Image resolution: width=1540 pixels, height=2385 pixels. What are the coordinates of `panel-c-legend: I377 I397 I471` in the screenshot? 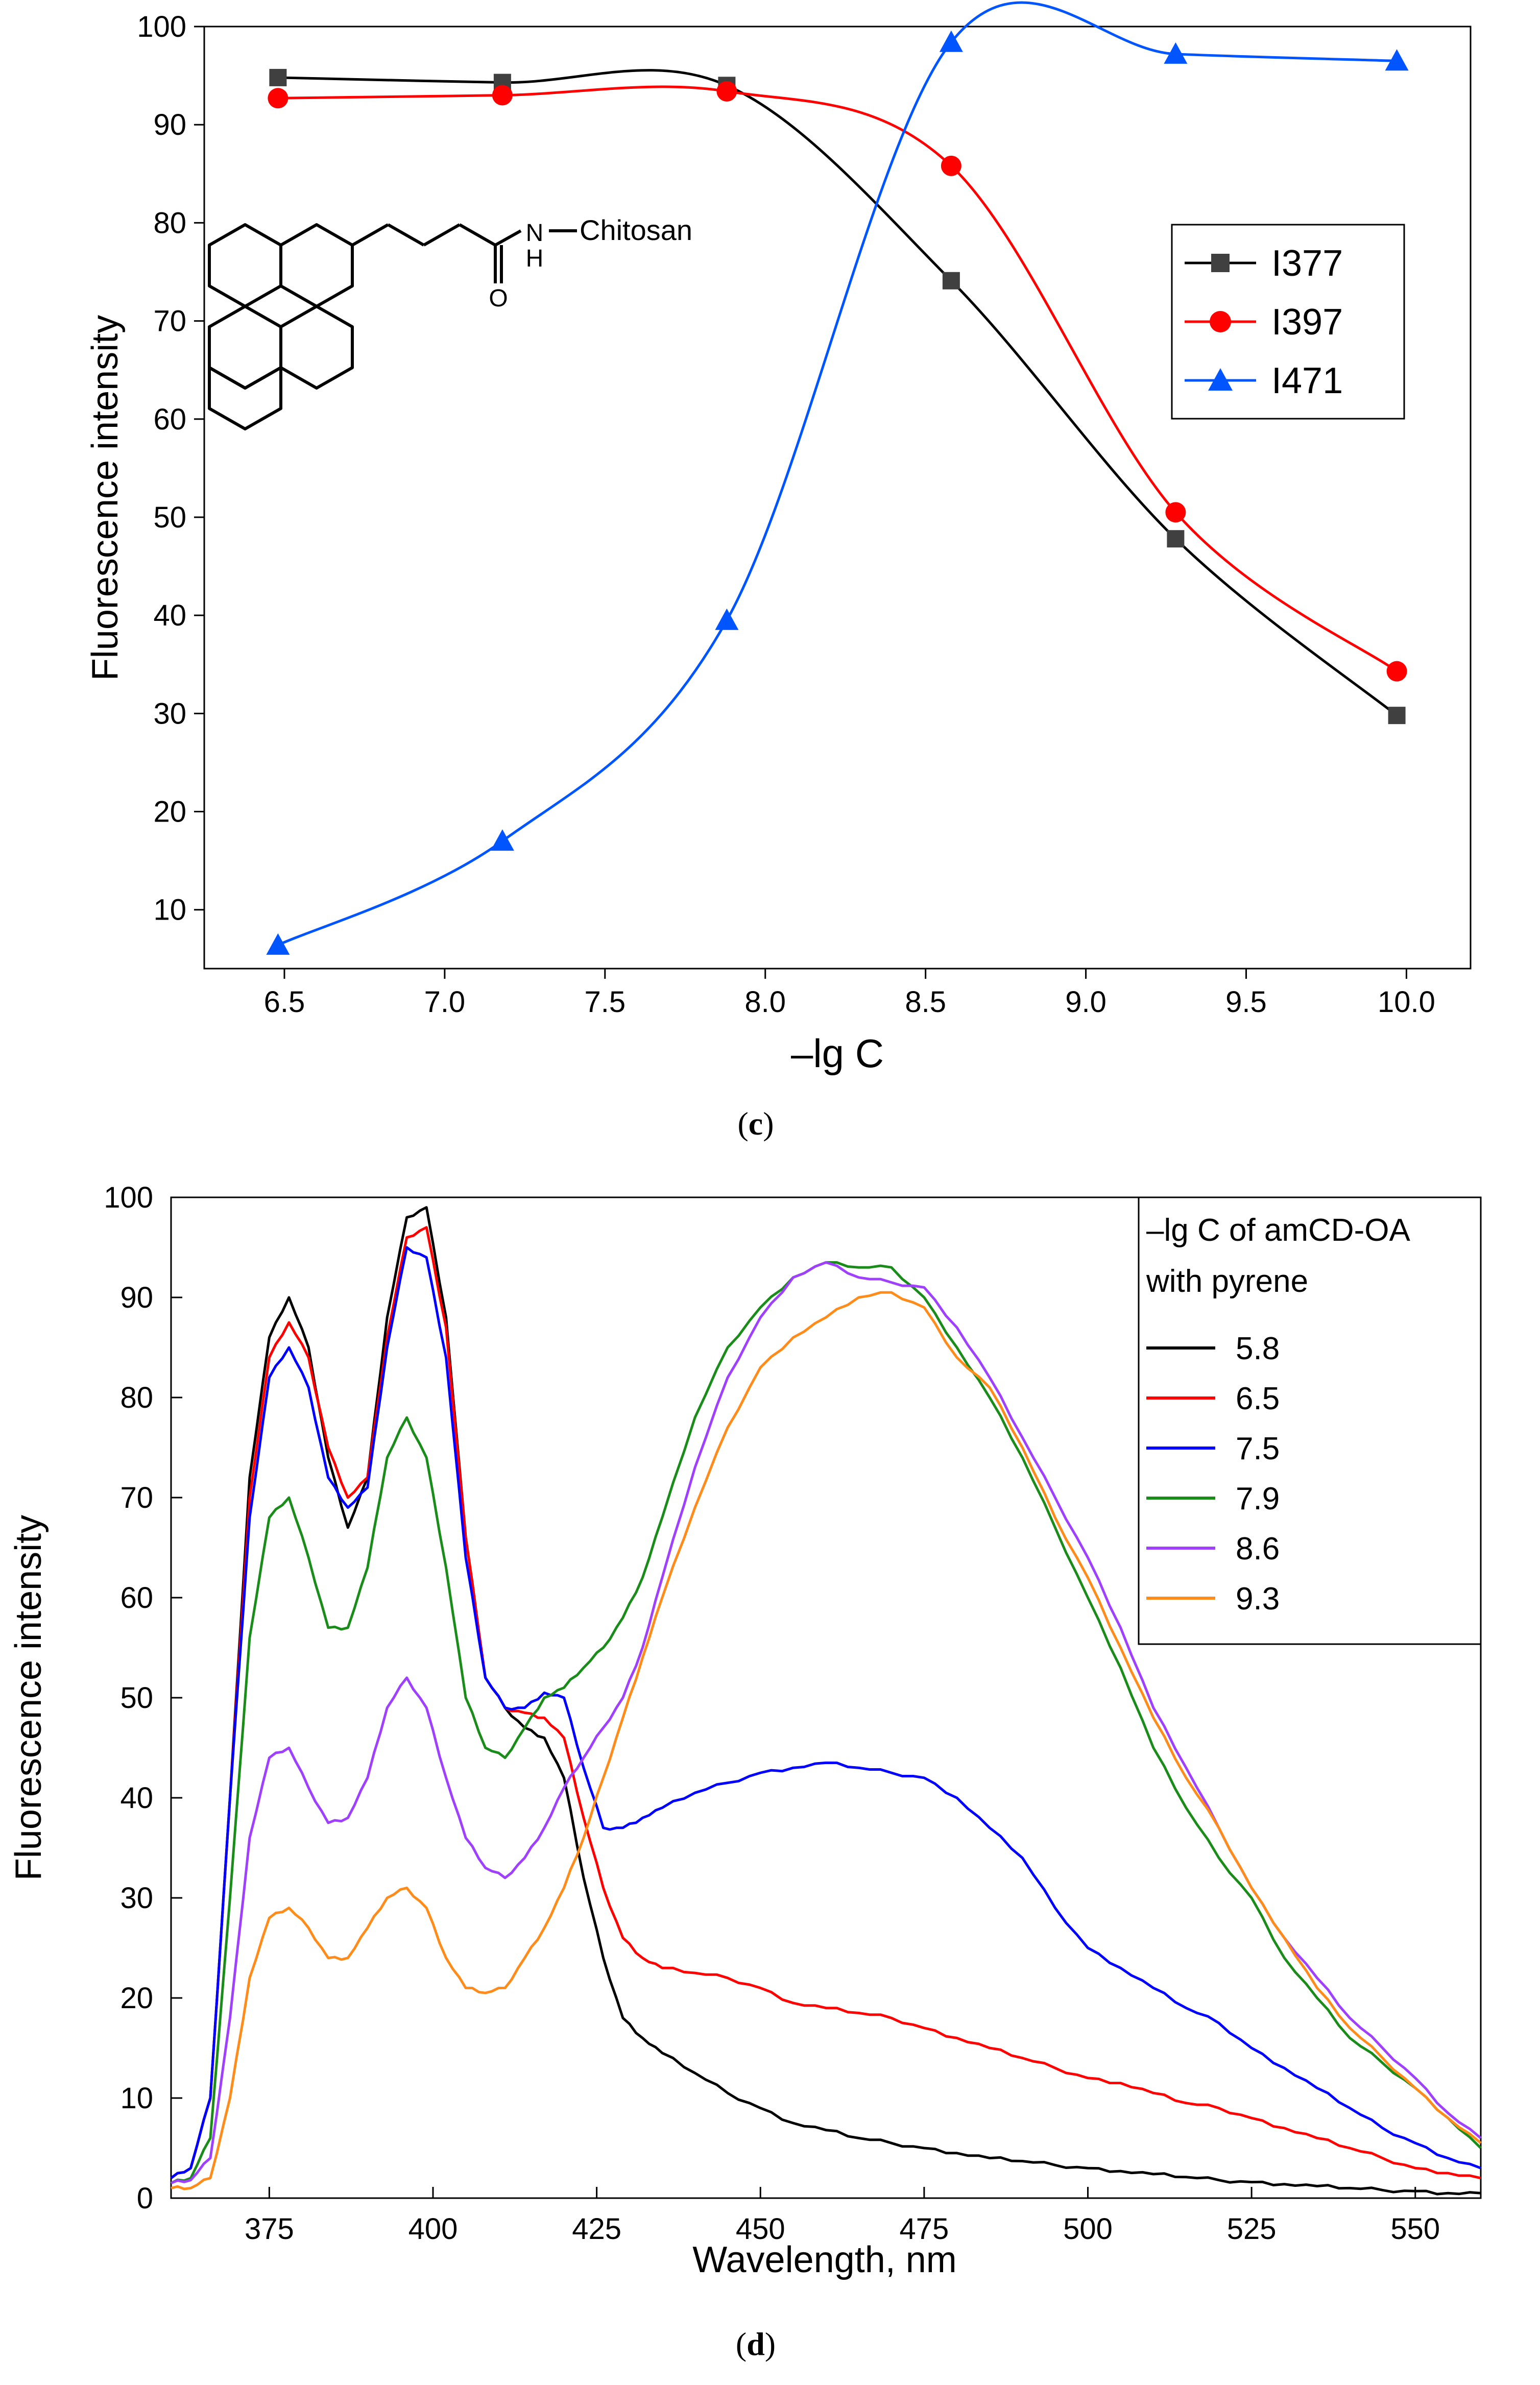 It's located at (1288, 322).